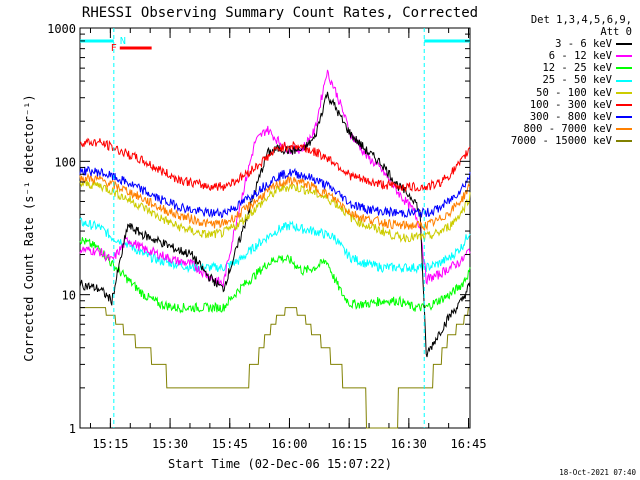  I want to click on legend-label: 25 - 50 keV, so click(577, 80).